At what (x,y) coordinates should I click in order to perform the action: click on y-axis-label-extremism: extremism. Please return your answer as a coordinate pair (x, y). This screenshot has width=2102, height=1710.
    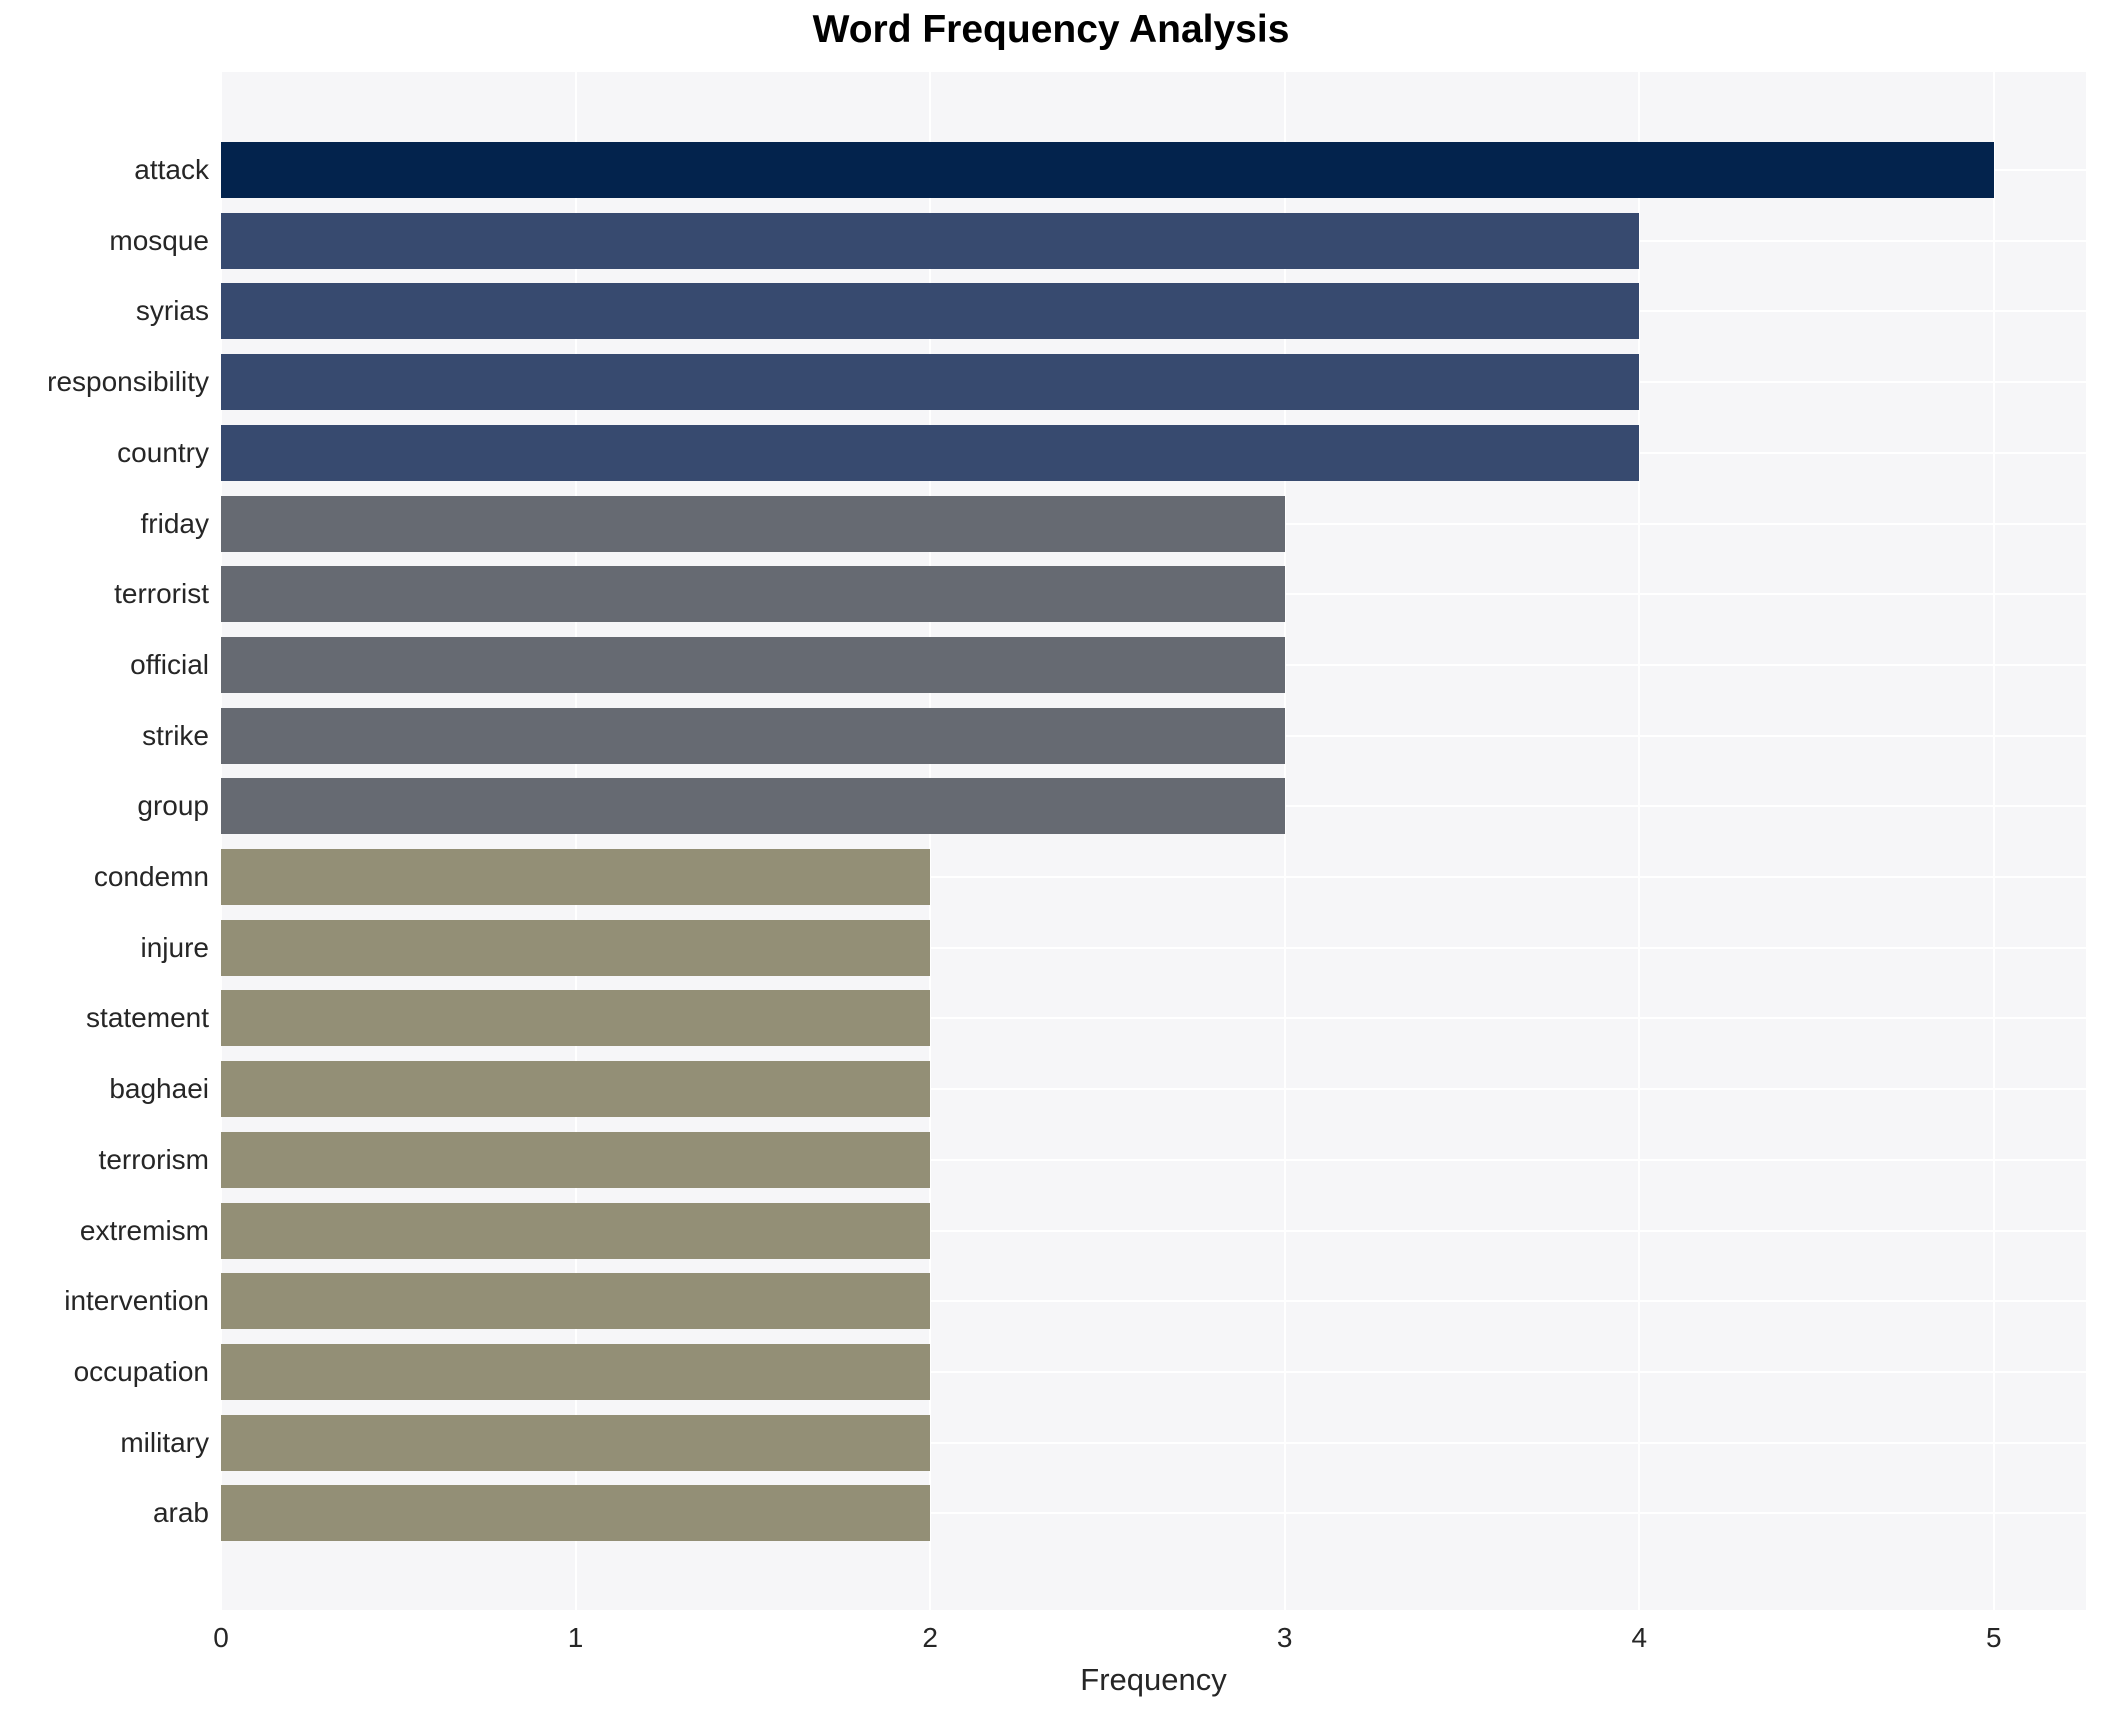
    Looking at the image, I should click on (144, 1230).